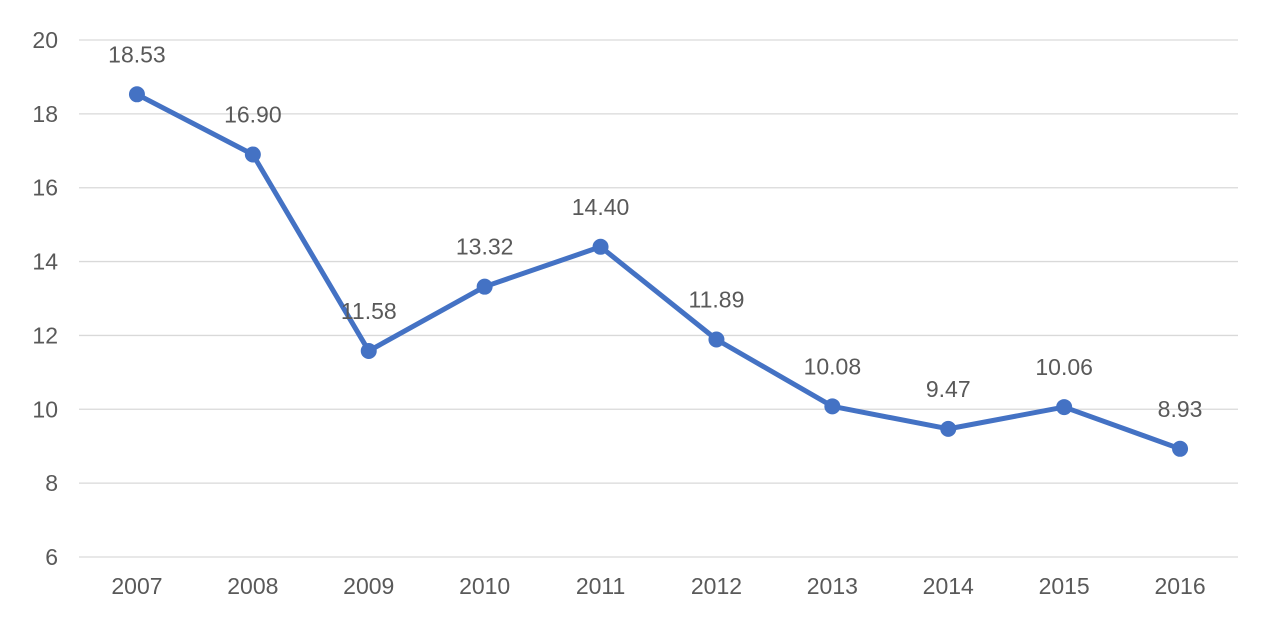  I want to click on y-tick-label: 18, so click(45, 114).